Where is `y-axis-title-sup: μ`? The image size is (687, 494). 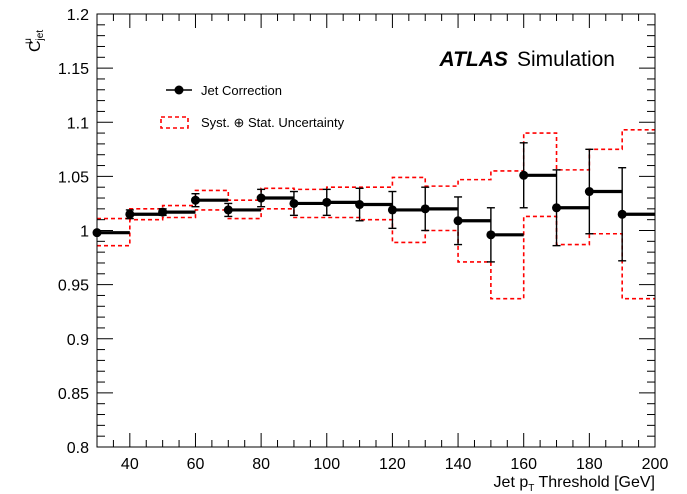 y-axis-title-sup: μ is located at coordinates (28, 41).